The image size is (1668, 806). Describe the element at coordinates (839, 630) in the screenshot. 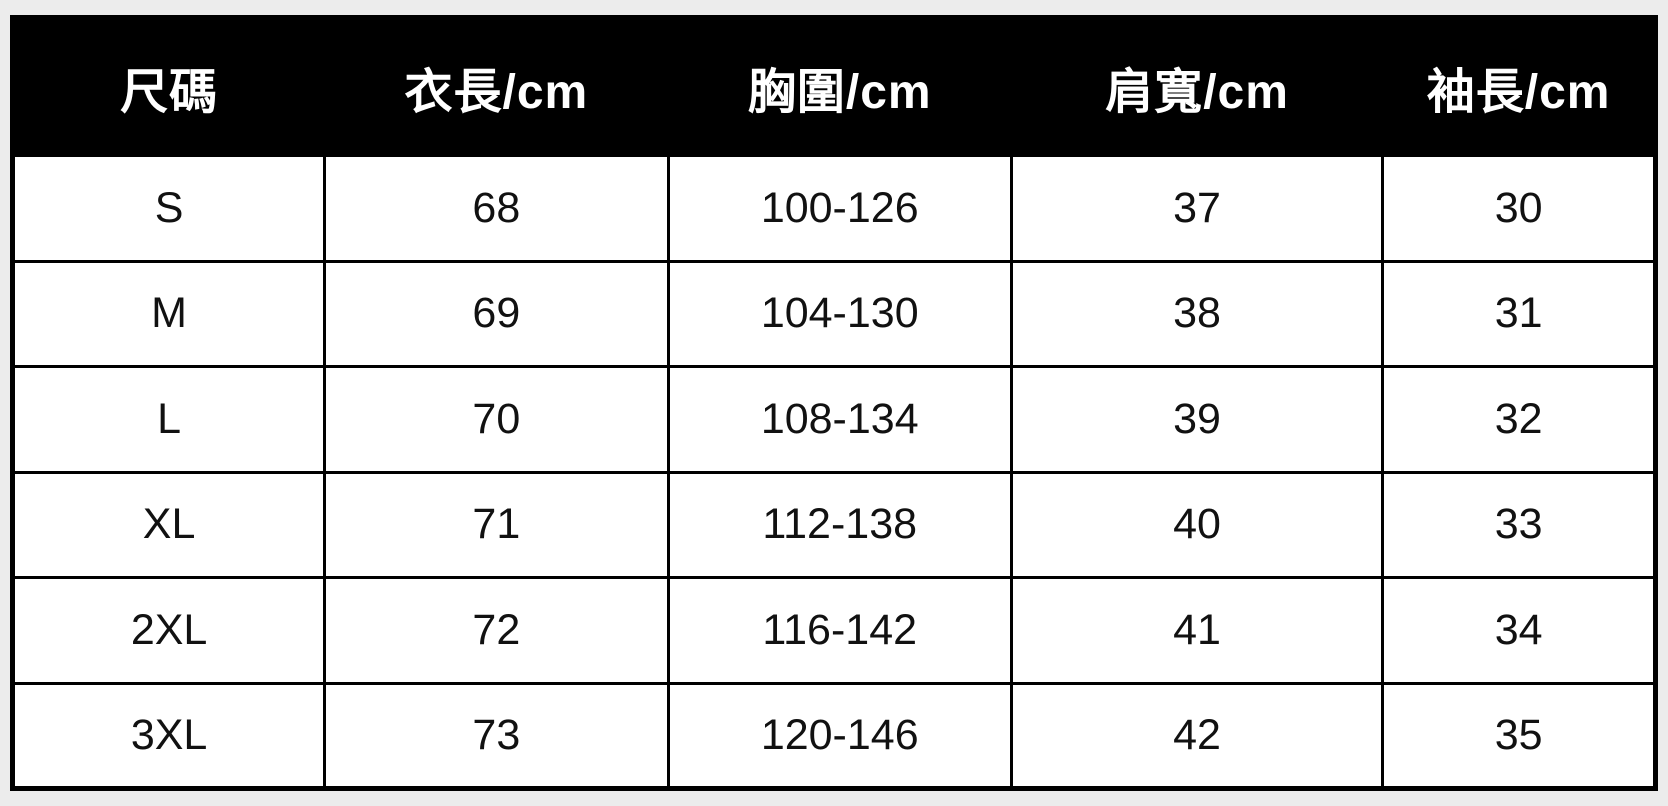

I see `cell-chest: 116-142` at that location.